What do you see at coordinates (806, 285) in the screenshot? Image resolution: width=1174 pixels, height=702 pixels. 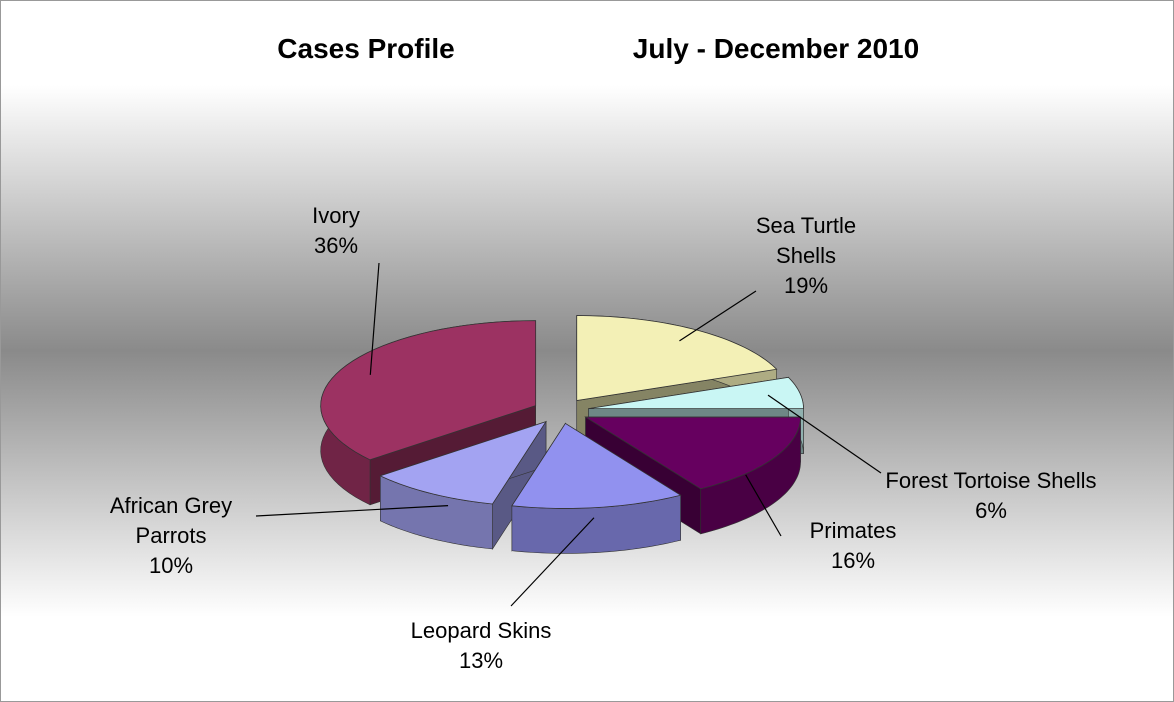 I see `label-value: 19%` at bounding box center [806, 285].